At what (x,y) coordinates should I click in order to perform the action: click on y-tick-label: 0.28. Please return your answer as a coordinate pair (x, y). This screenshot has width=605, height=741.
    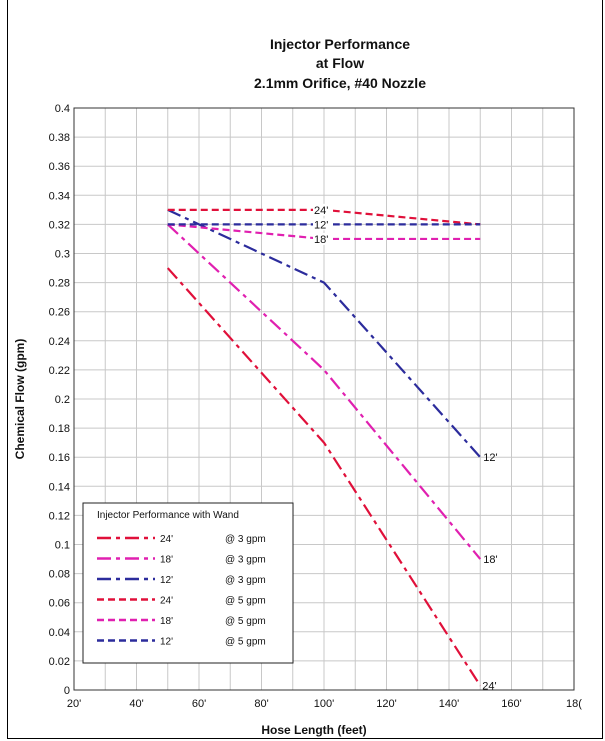
    Looking at the image, I should click on (59, 284).